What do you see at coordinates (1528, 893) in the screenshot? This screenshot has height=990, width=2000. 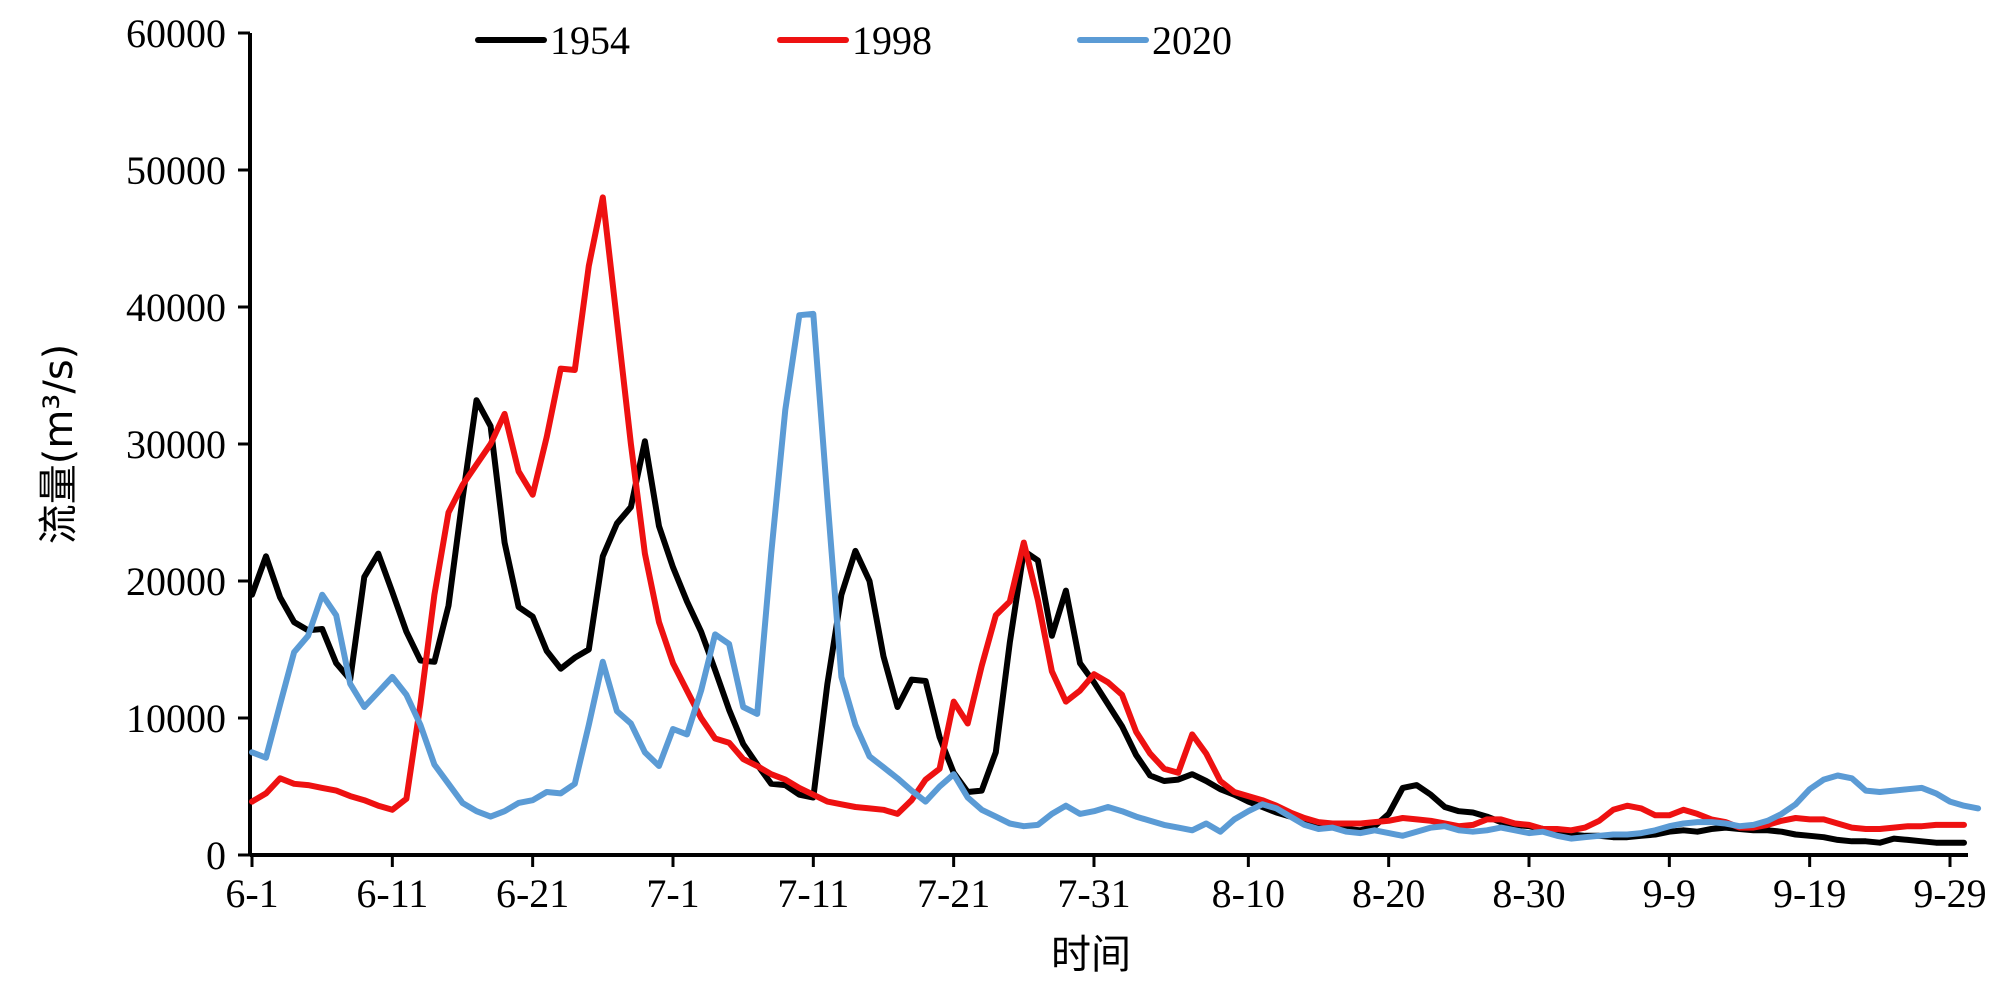 I see `x-tick-label: 8-30` at bounding box center [1528, 893].